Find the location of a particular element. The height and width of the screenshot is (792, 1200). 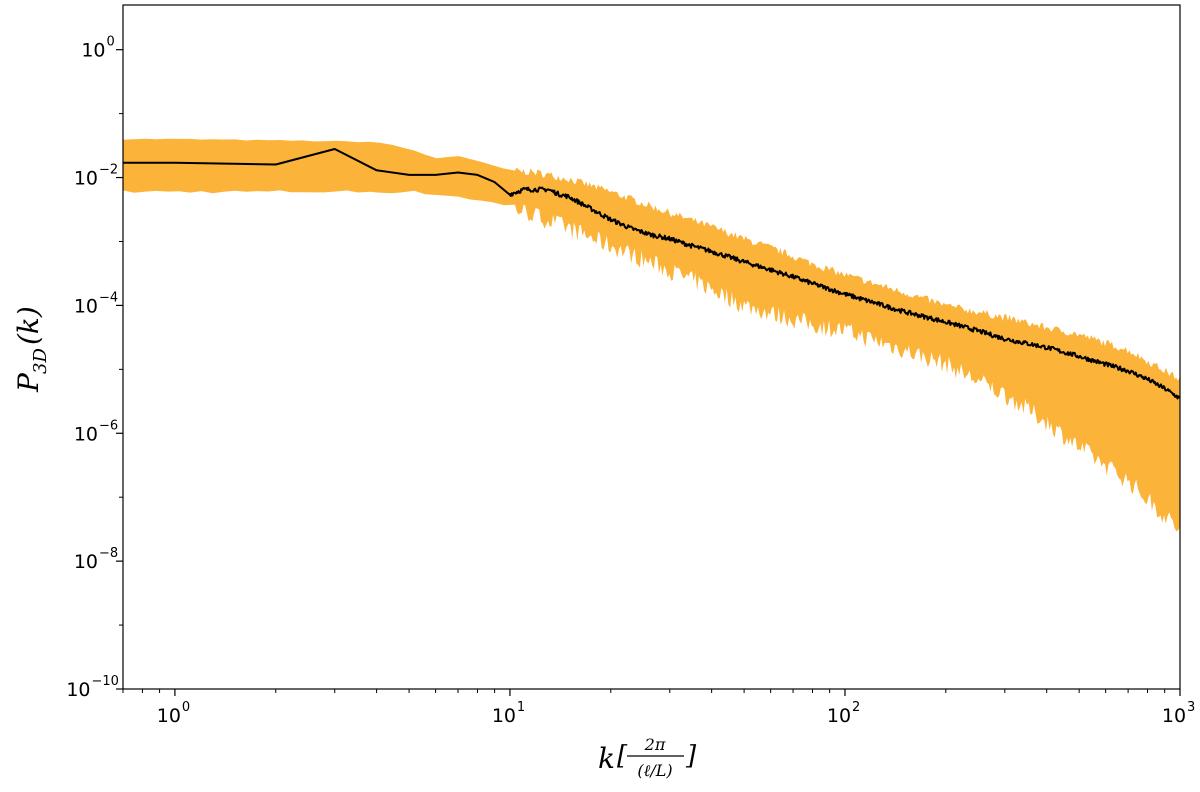

y-tick-exponent: −8 is located at coordinates (108, 553).